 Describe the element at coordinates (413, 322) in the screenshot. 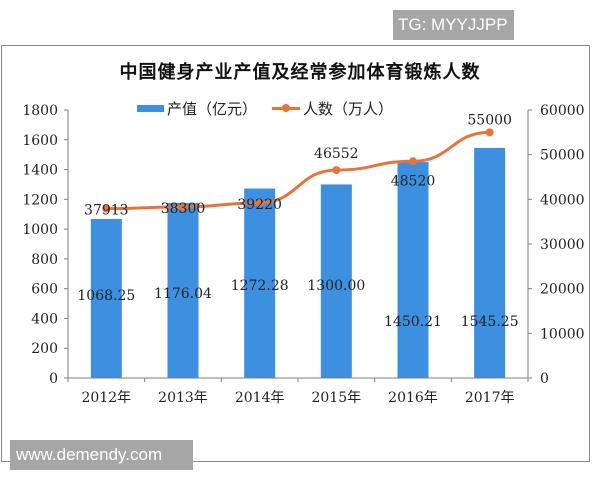

I see `bar-value-label: 1450.21` at that location.